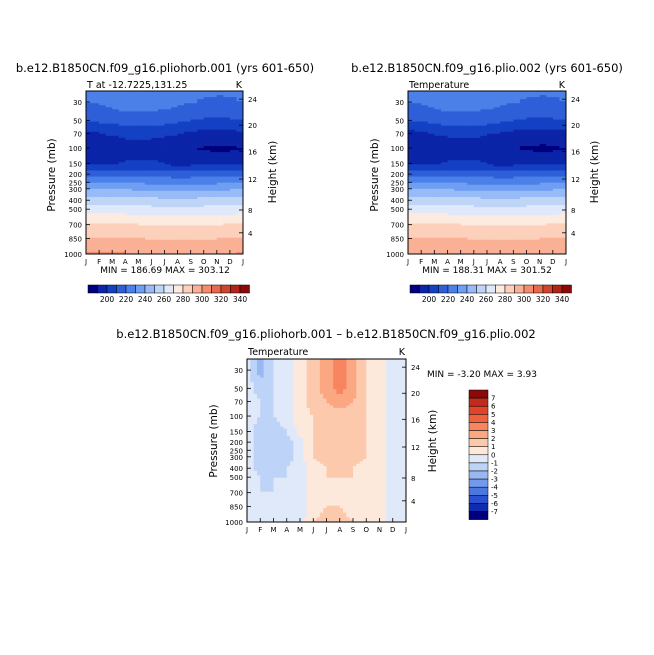  Describe the element at coordinates (500, 262) in the screenshot. I see `month-tick-label: A` at that location.